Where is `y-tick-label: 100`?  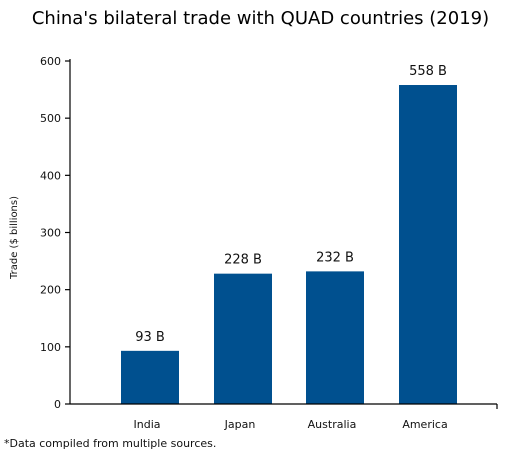
y-tick-label: 100 is located at coordinates (50, 347).